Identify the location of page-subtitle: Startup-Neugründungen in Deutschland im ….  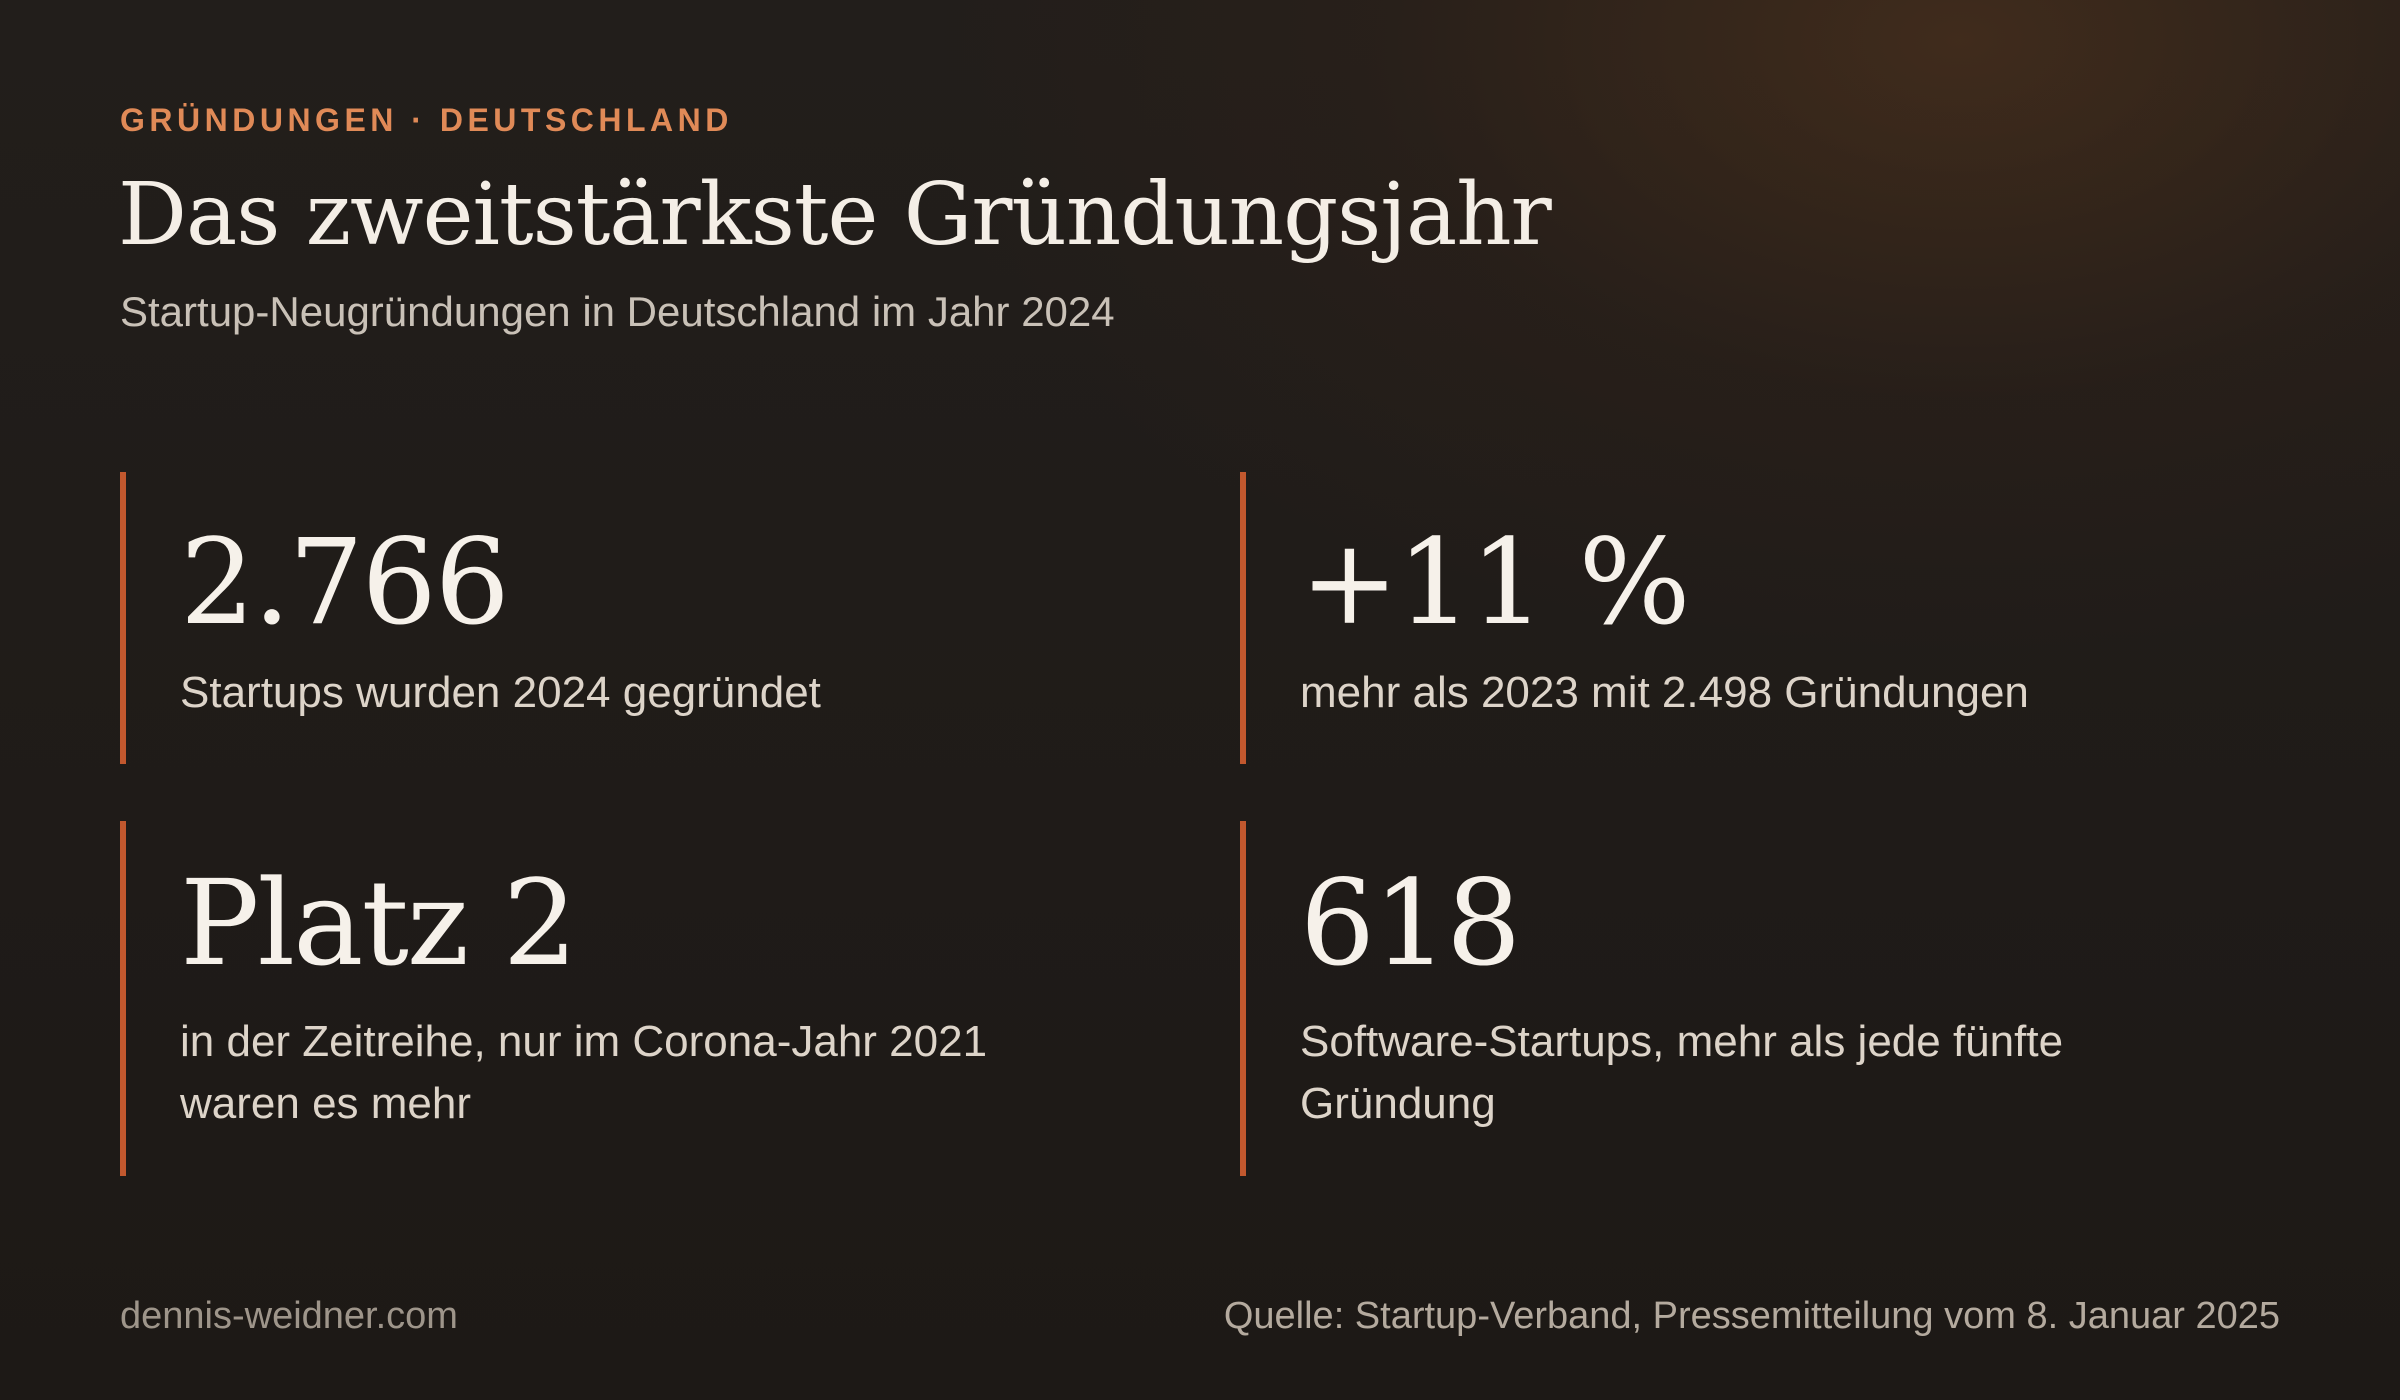
(617, 311).